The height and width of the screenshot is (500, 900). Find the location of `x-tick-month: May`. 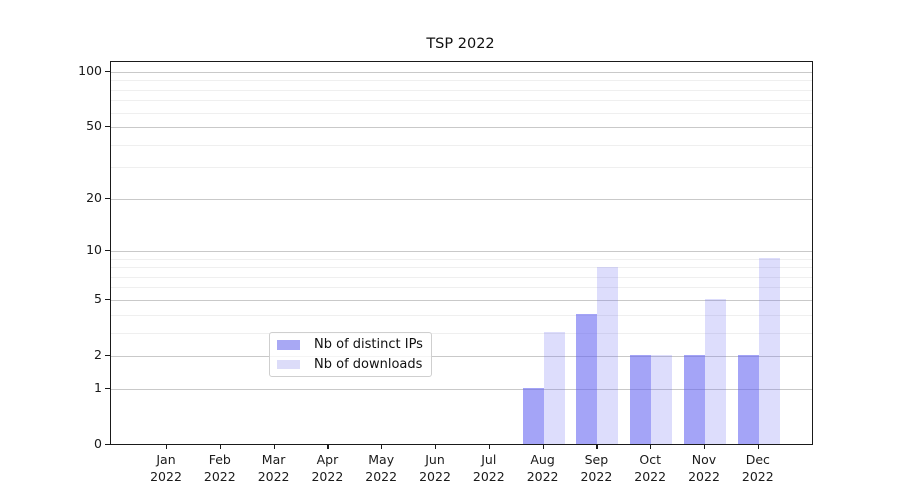

x-tick-month: May is located at coordinates (381, 459).